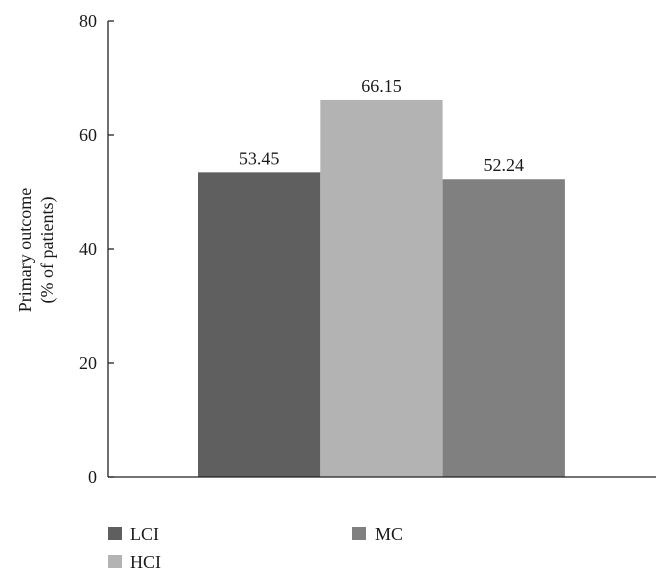 The height and width of the screenshot is (584, 671). Describe the element at coordinates (381, 86) in the screenshot. I see `data-label-hci: 66.15` at that location.